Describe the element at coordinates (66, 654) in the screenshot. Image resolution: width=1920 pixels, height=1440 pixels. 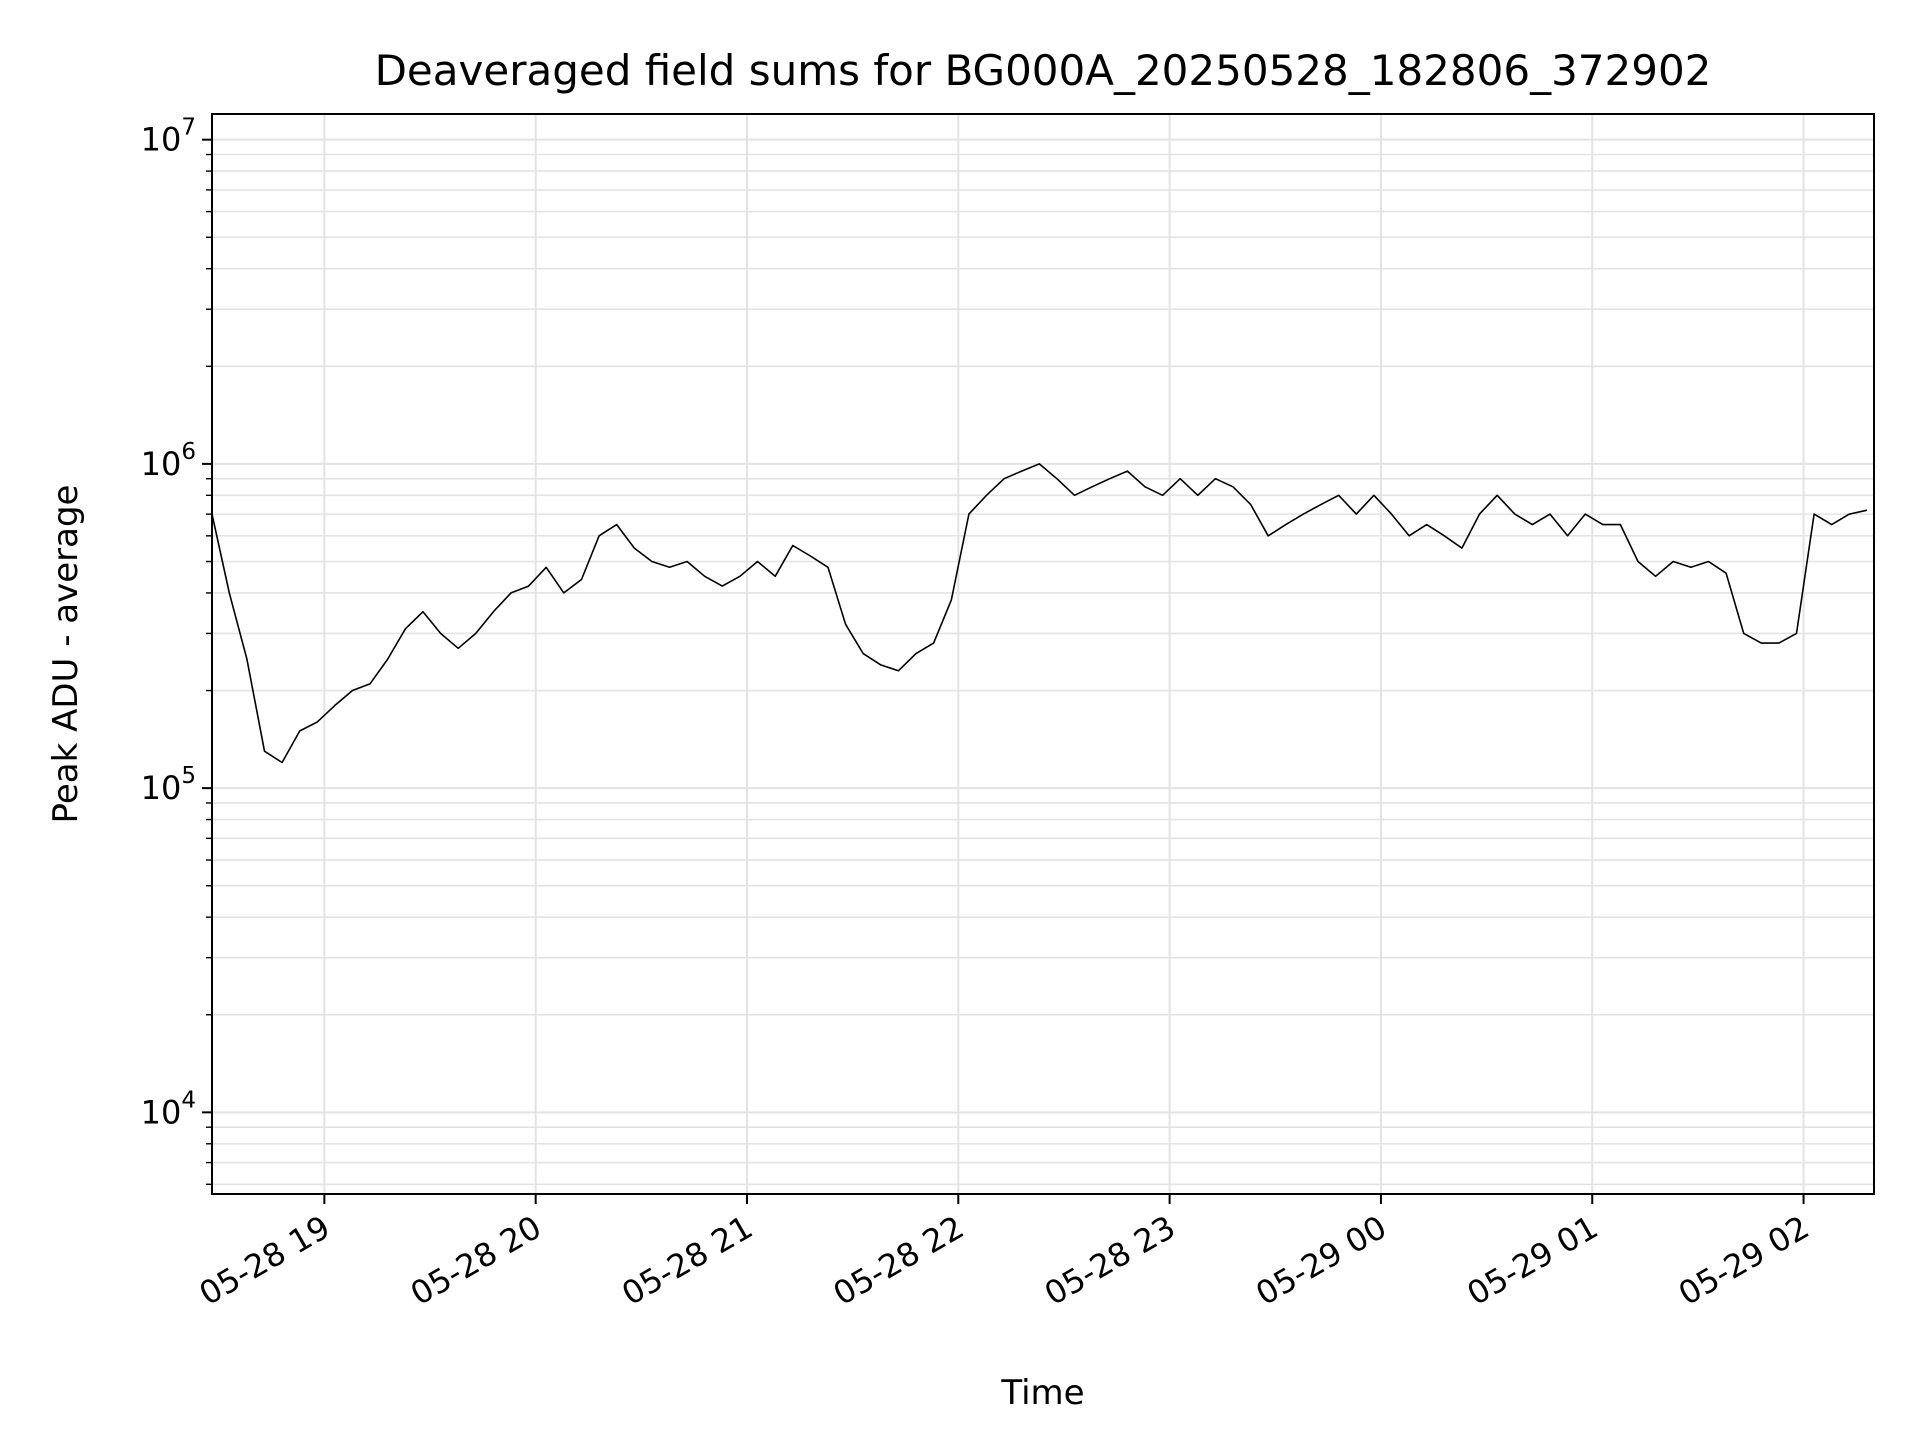
I see `y-axis-title: Peak ADU - average` at that location.